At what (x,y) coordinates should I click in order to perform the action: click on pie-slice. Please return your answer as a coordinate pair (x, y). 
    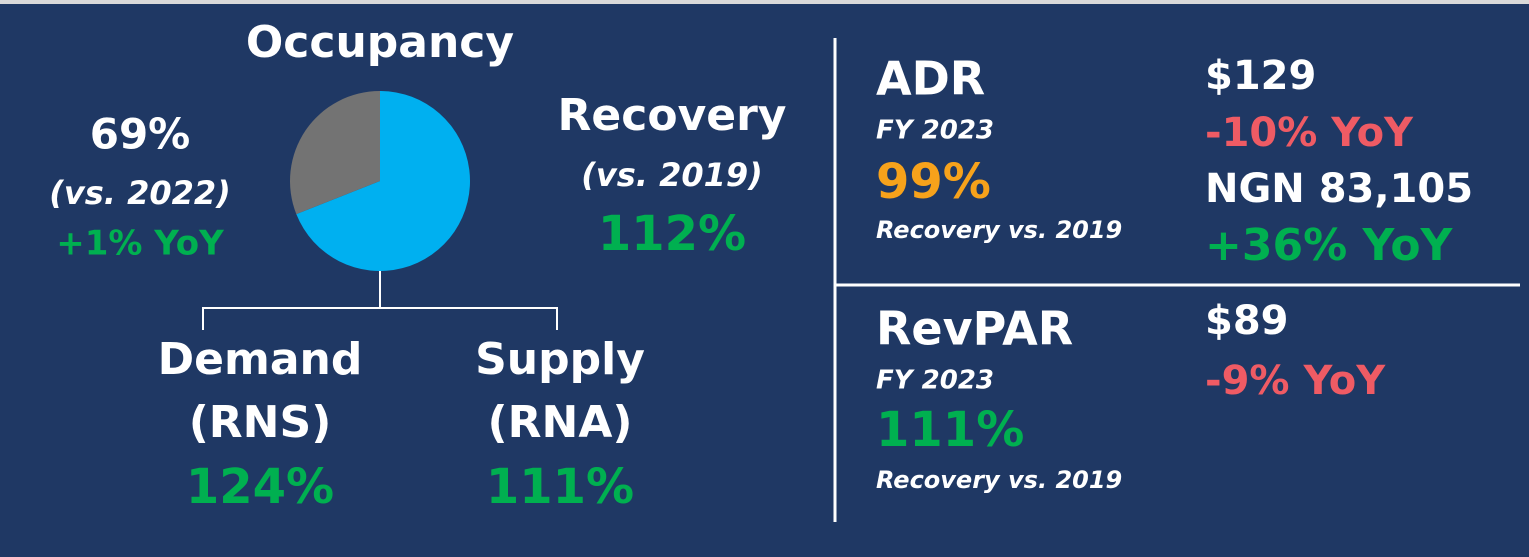
    Looking at the image, I should click on (383, 181).